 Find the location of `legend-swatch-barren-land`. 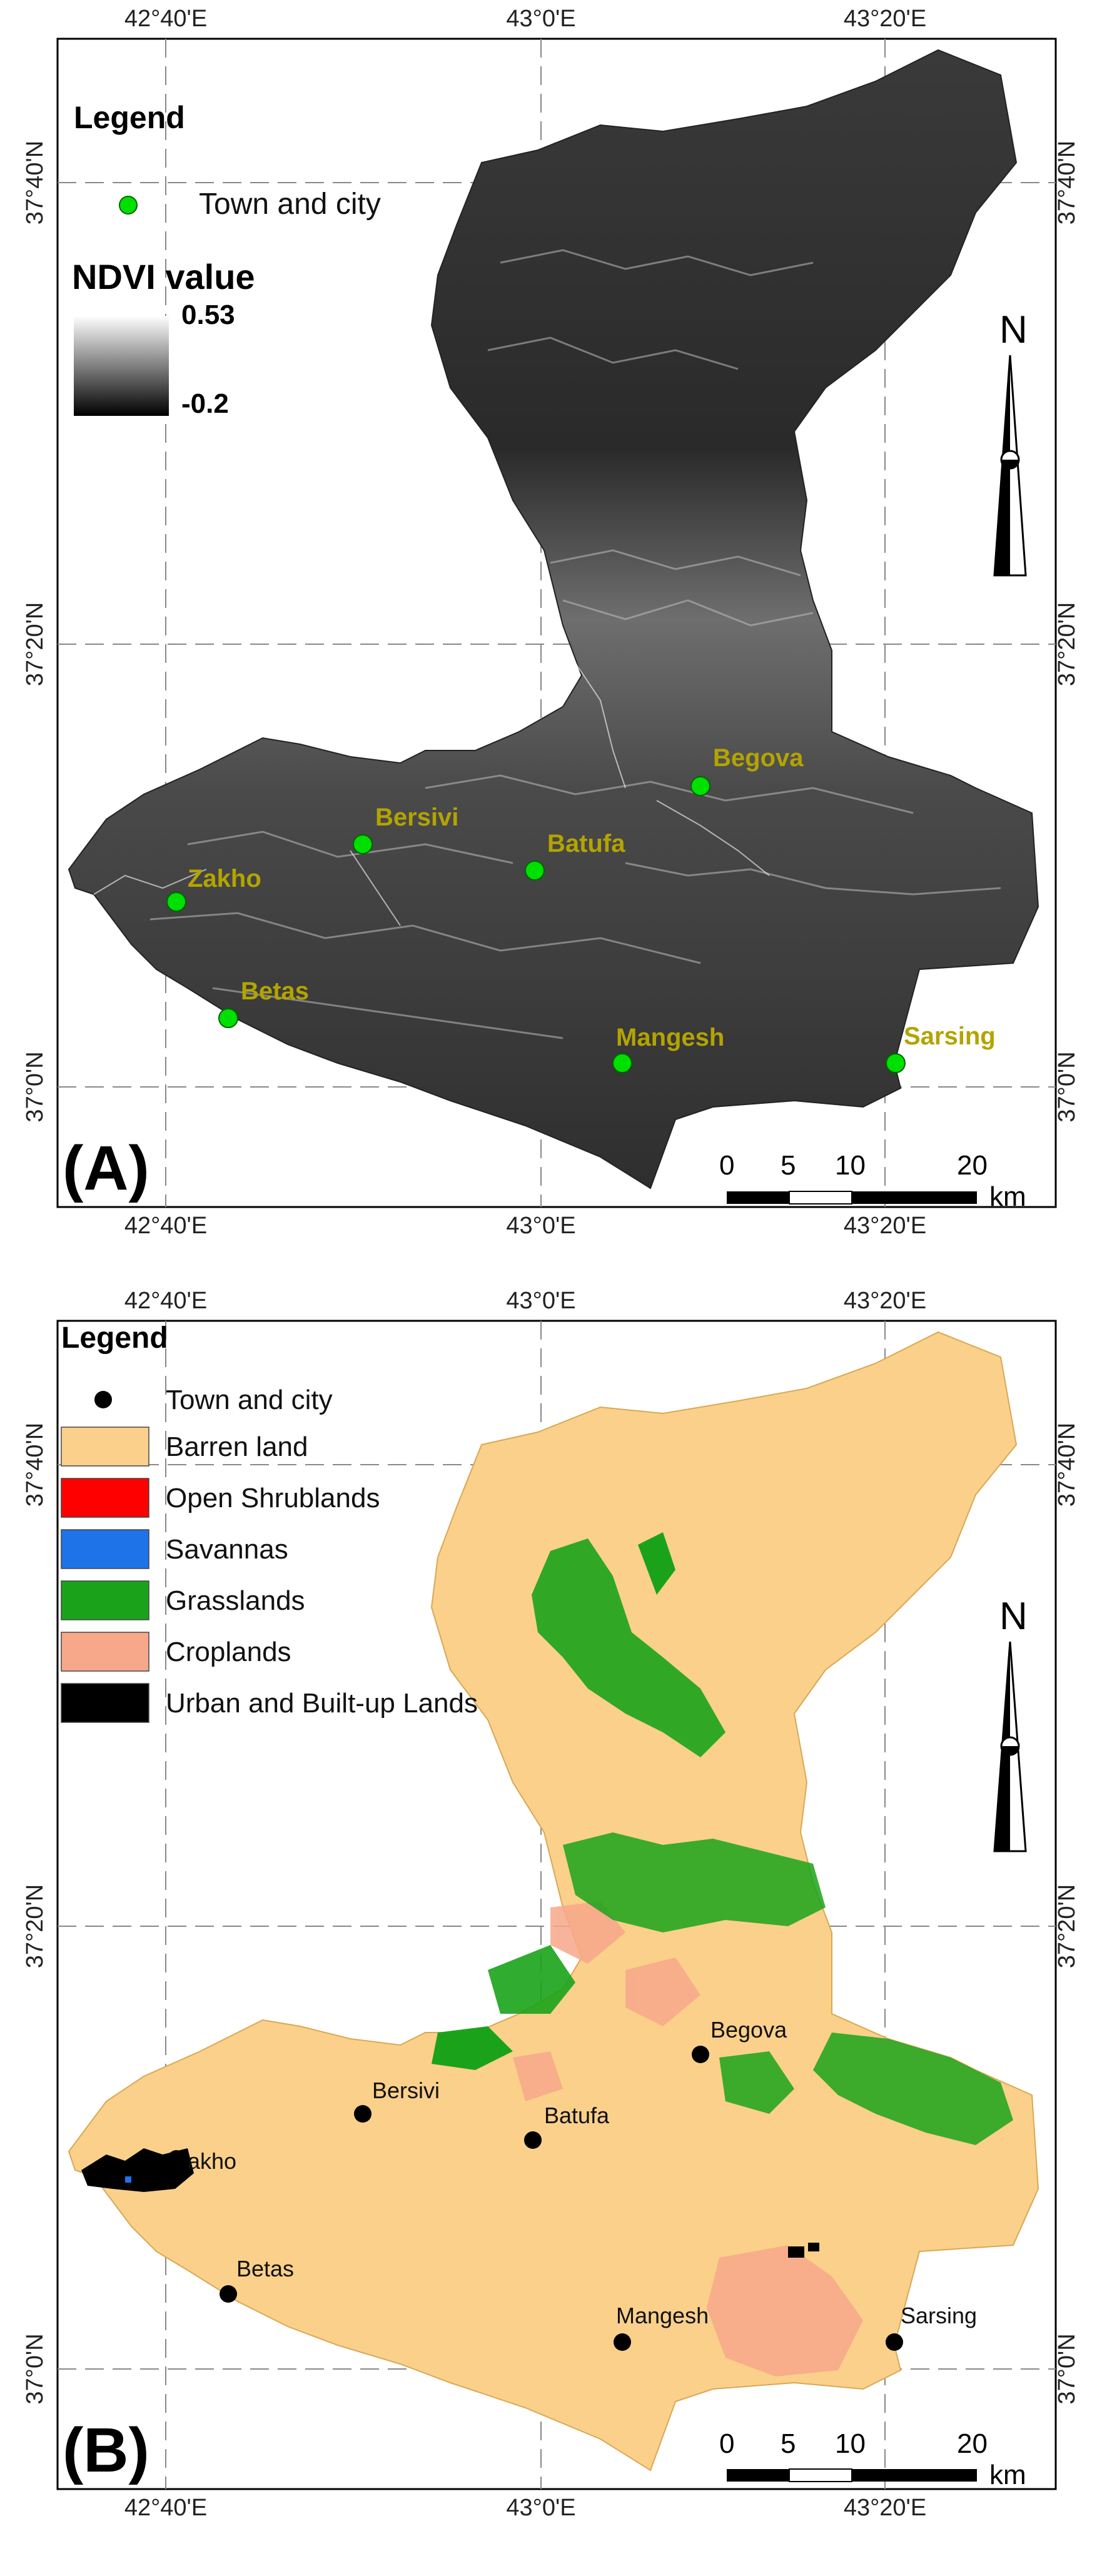

legend-swatch-barren-land is located at coordinates (105, 1447).